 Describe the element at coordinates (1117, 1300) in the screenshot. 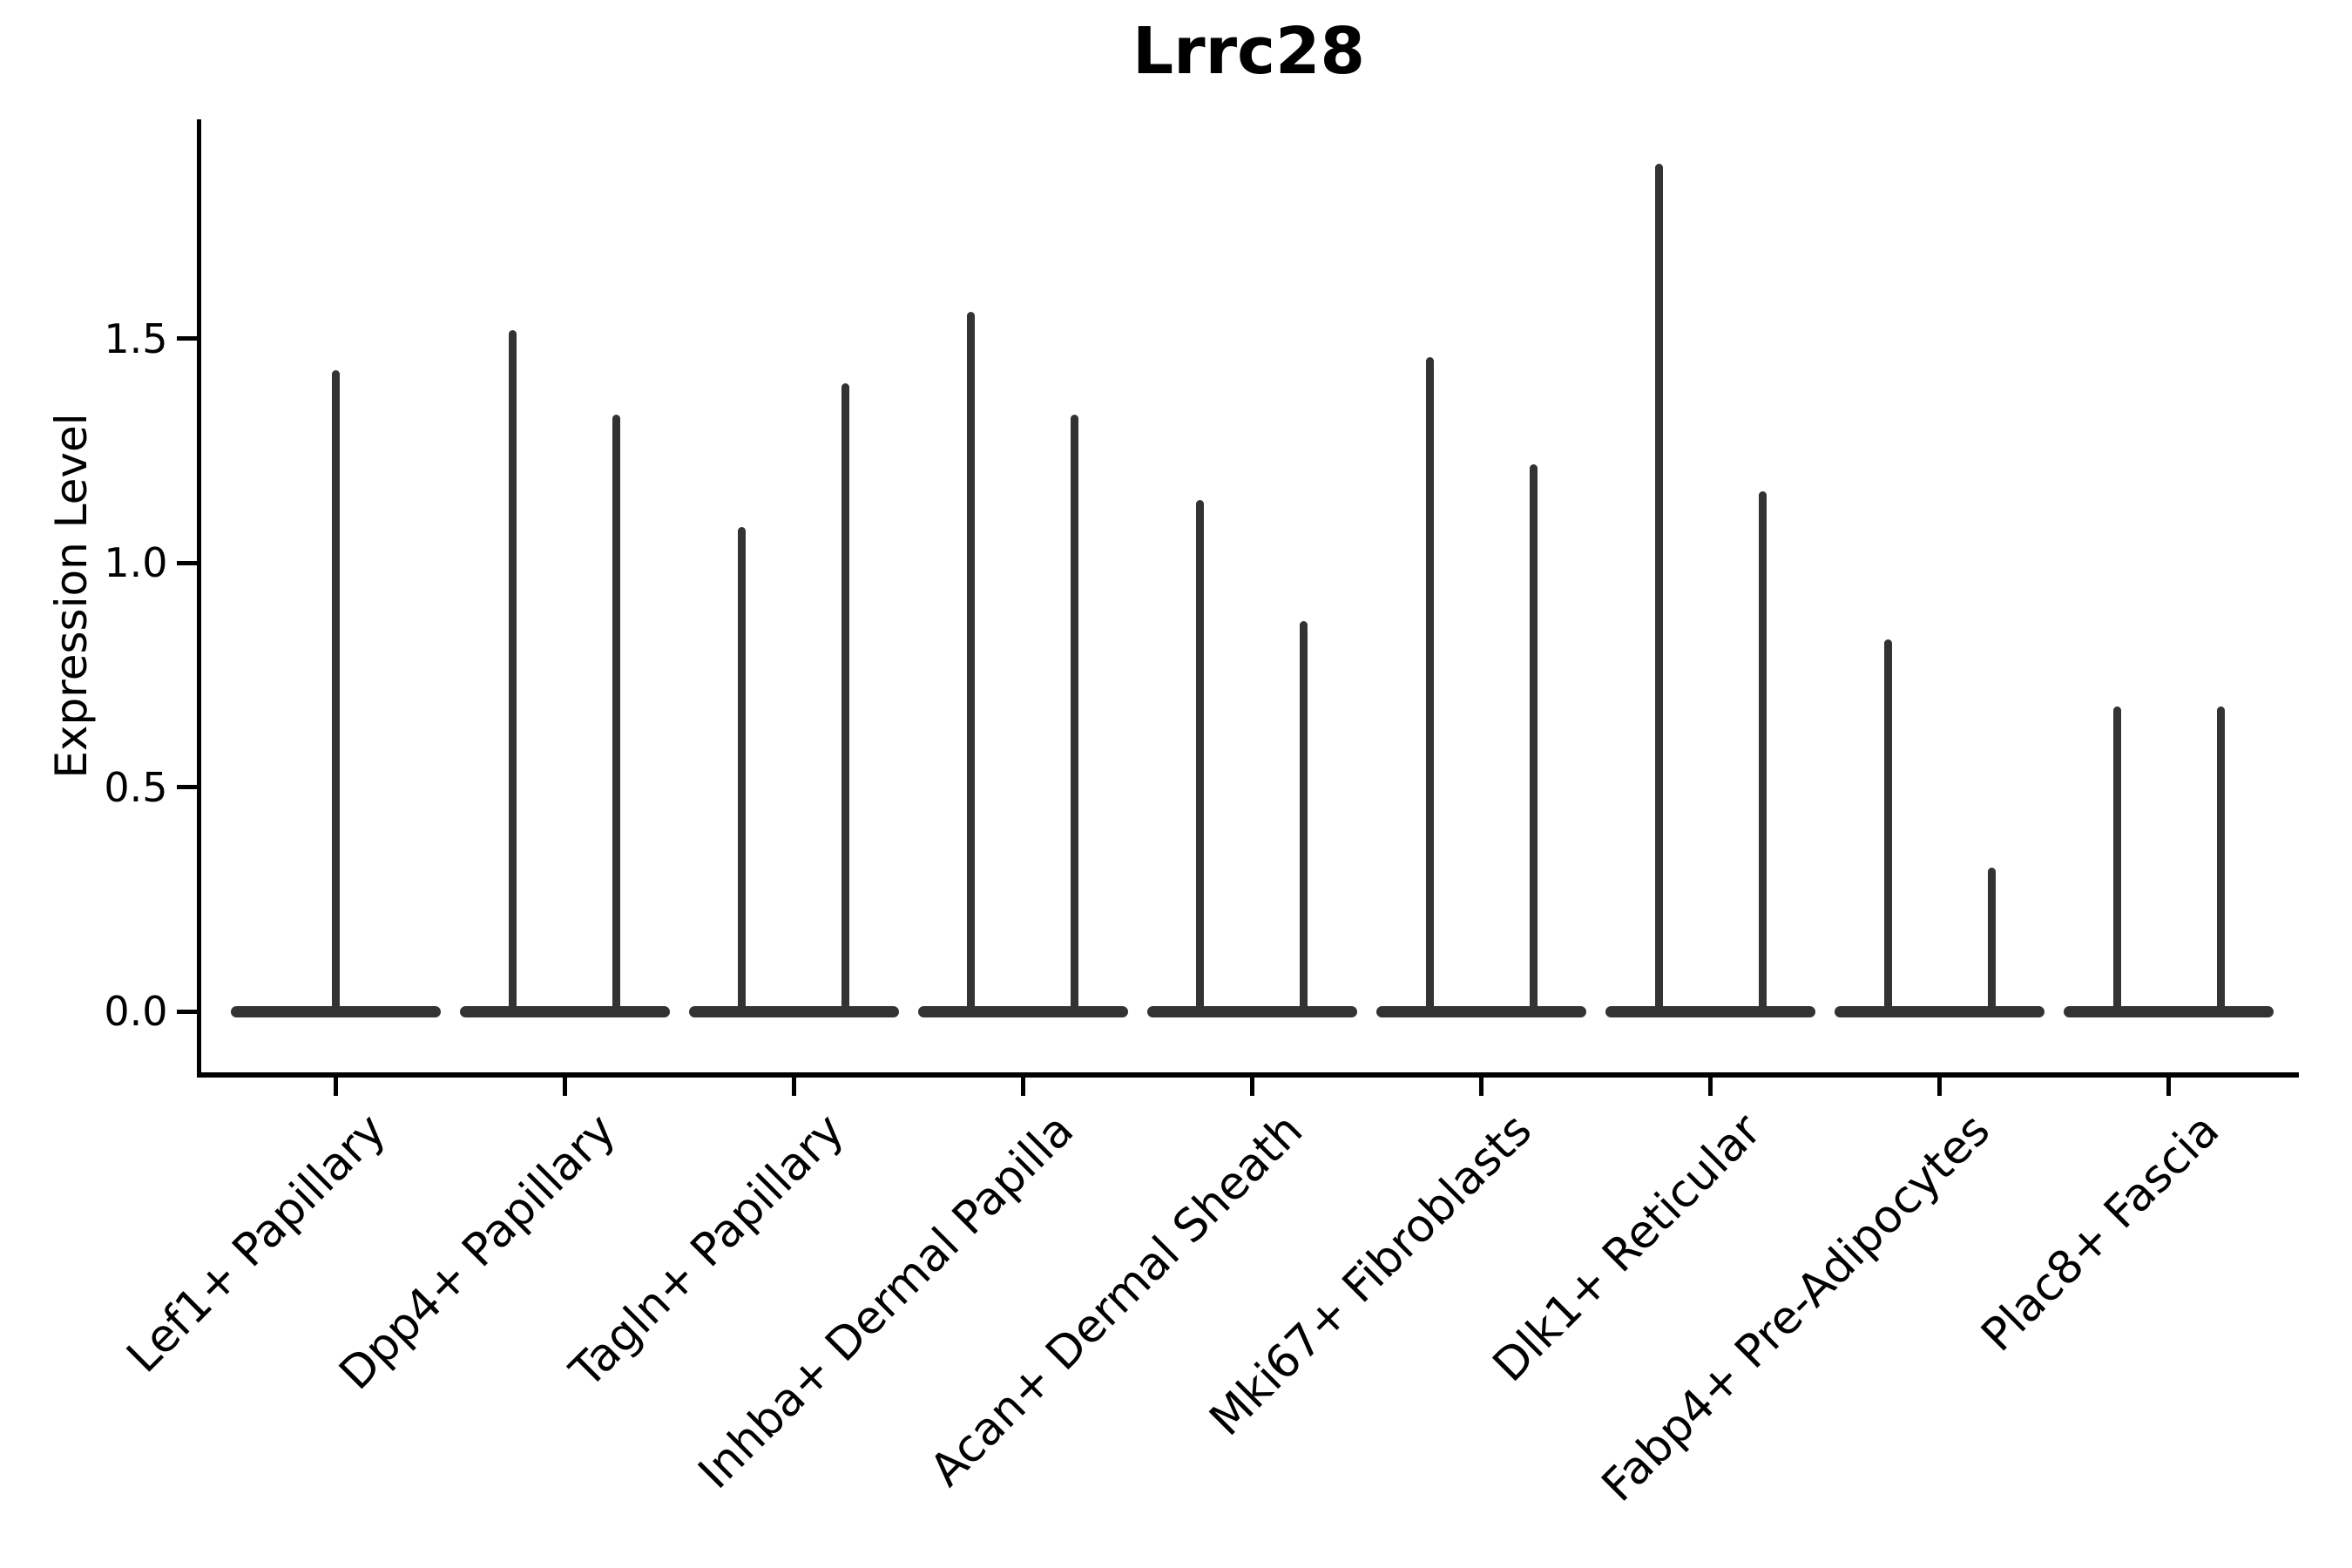

I see `x-tick-label: Acan+ Dermal Sheath` at that location.